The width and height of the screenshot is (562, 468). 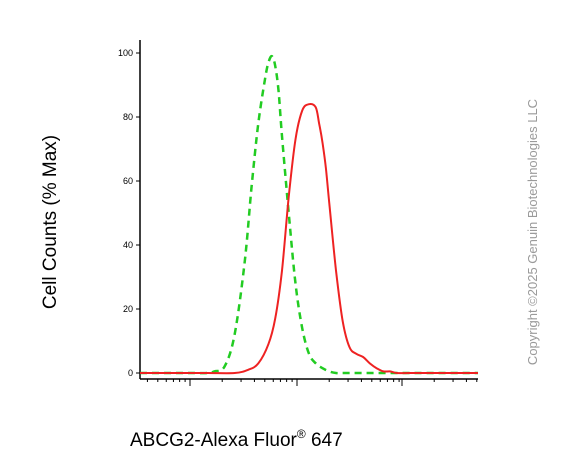 I want to click on x-axis-title-suffix: 647, so click(x=324, y=440).